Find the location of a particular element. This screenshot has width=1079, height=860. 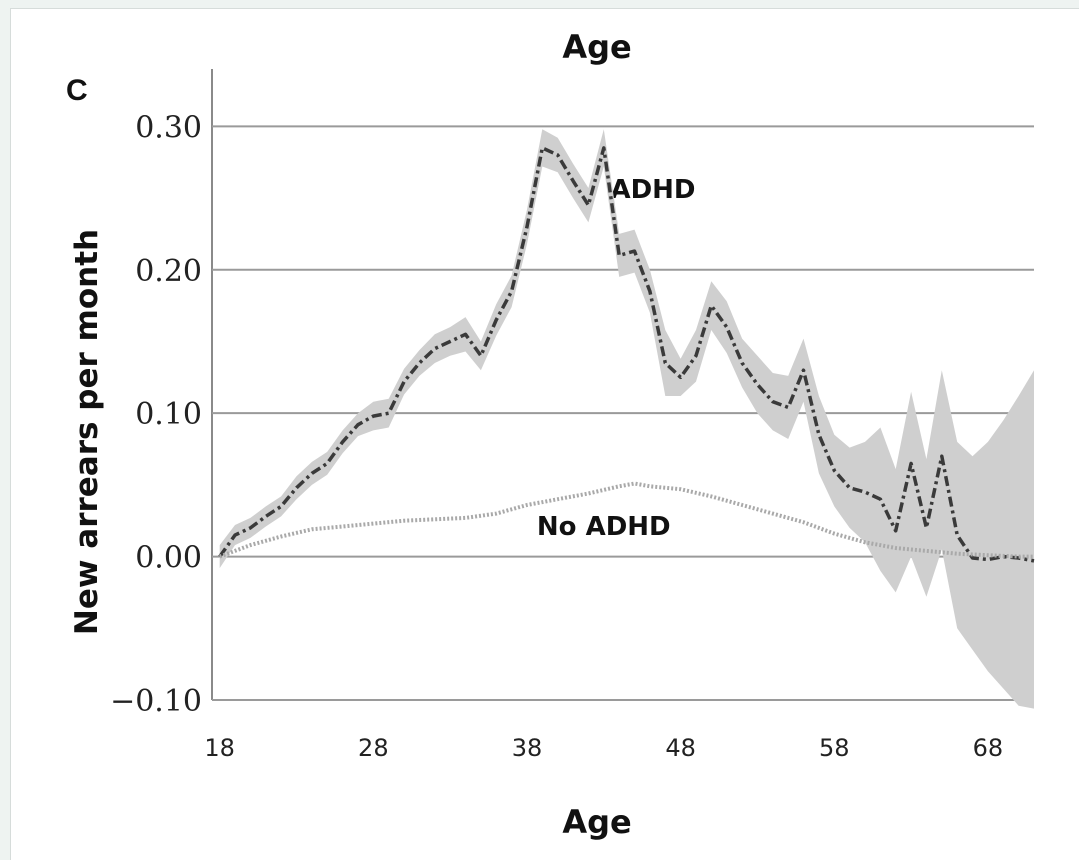

no-adhd-annotation: No ADHD is located at coordinates (604, 527).